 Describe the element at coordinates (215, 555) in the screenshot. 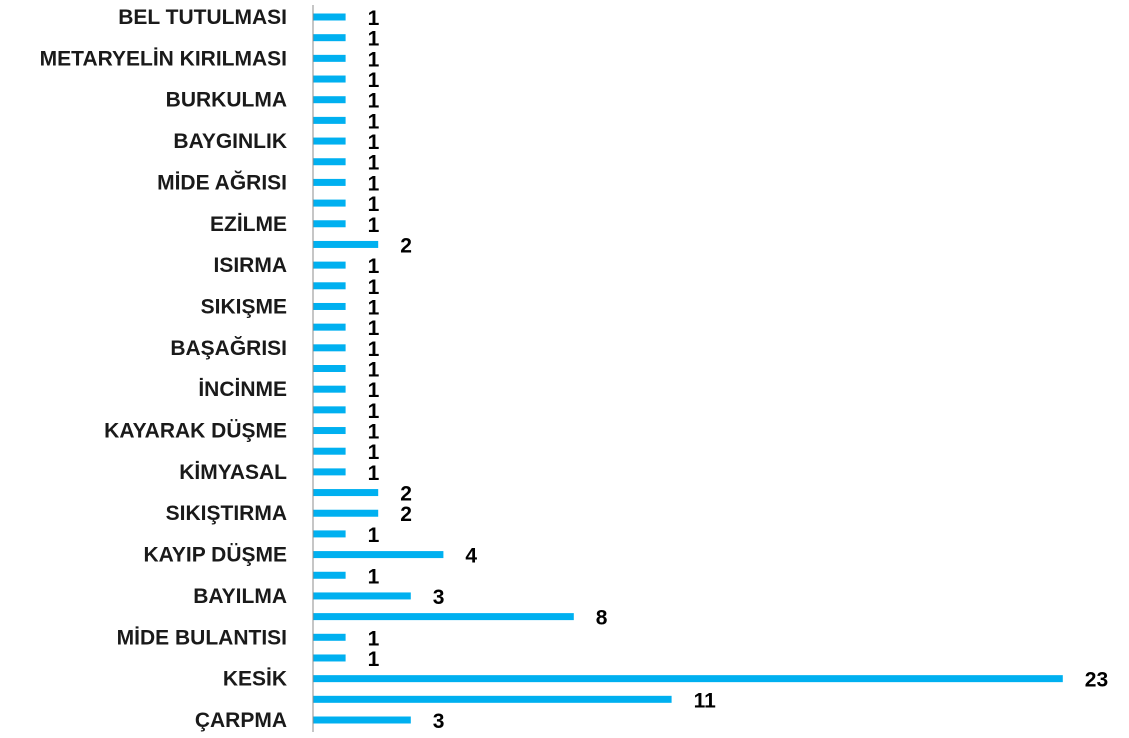

I see `category-label: KAYIP DÜŞME` at that location.